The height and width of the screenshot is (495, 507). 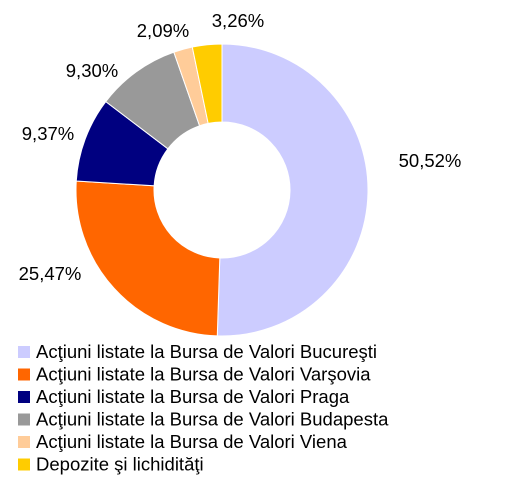 I want to click on data-label: 25,47%, so click(x=50, y=273).